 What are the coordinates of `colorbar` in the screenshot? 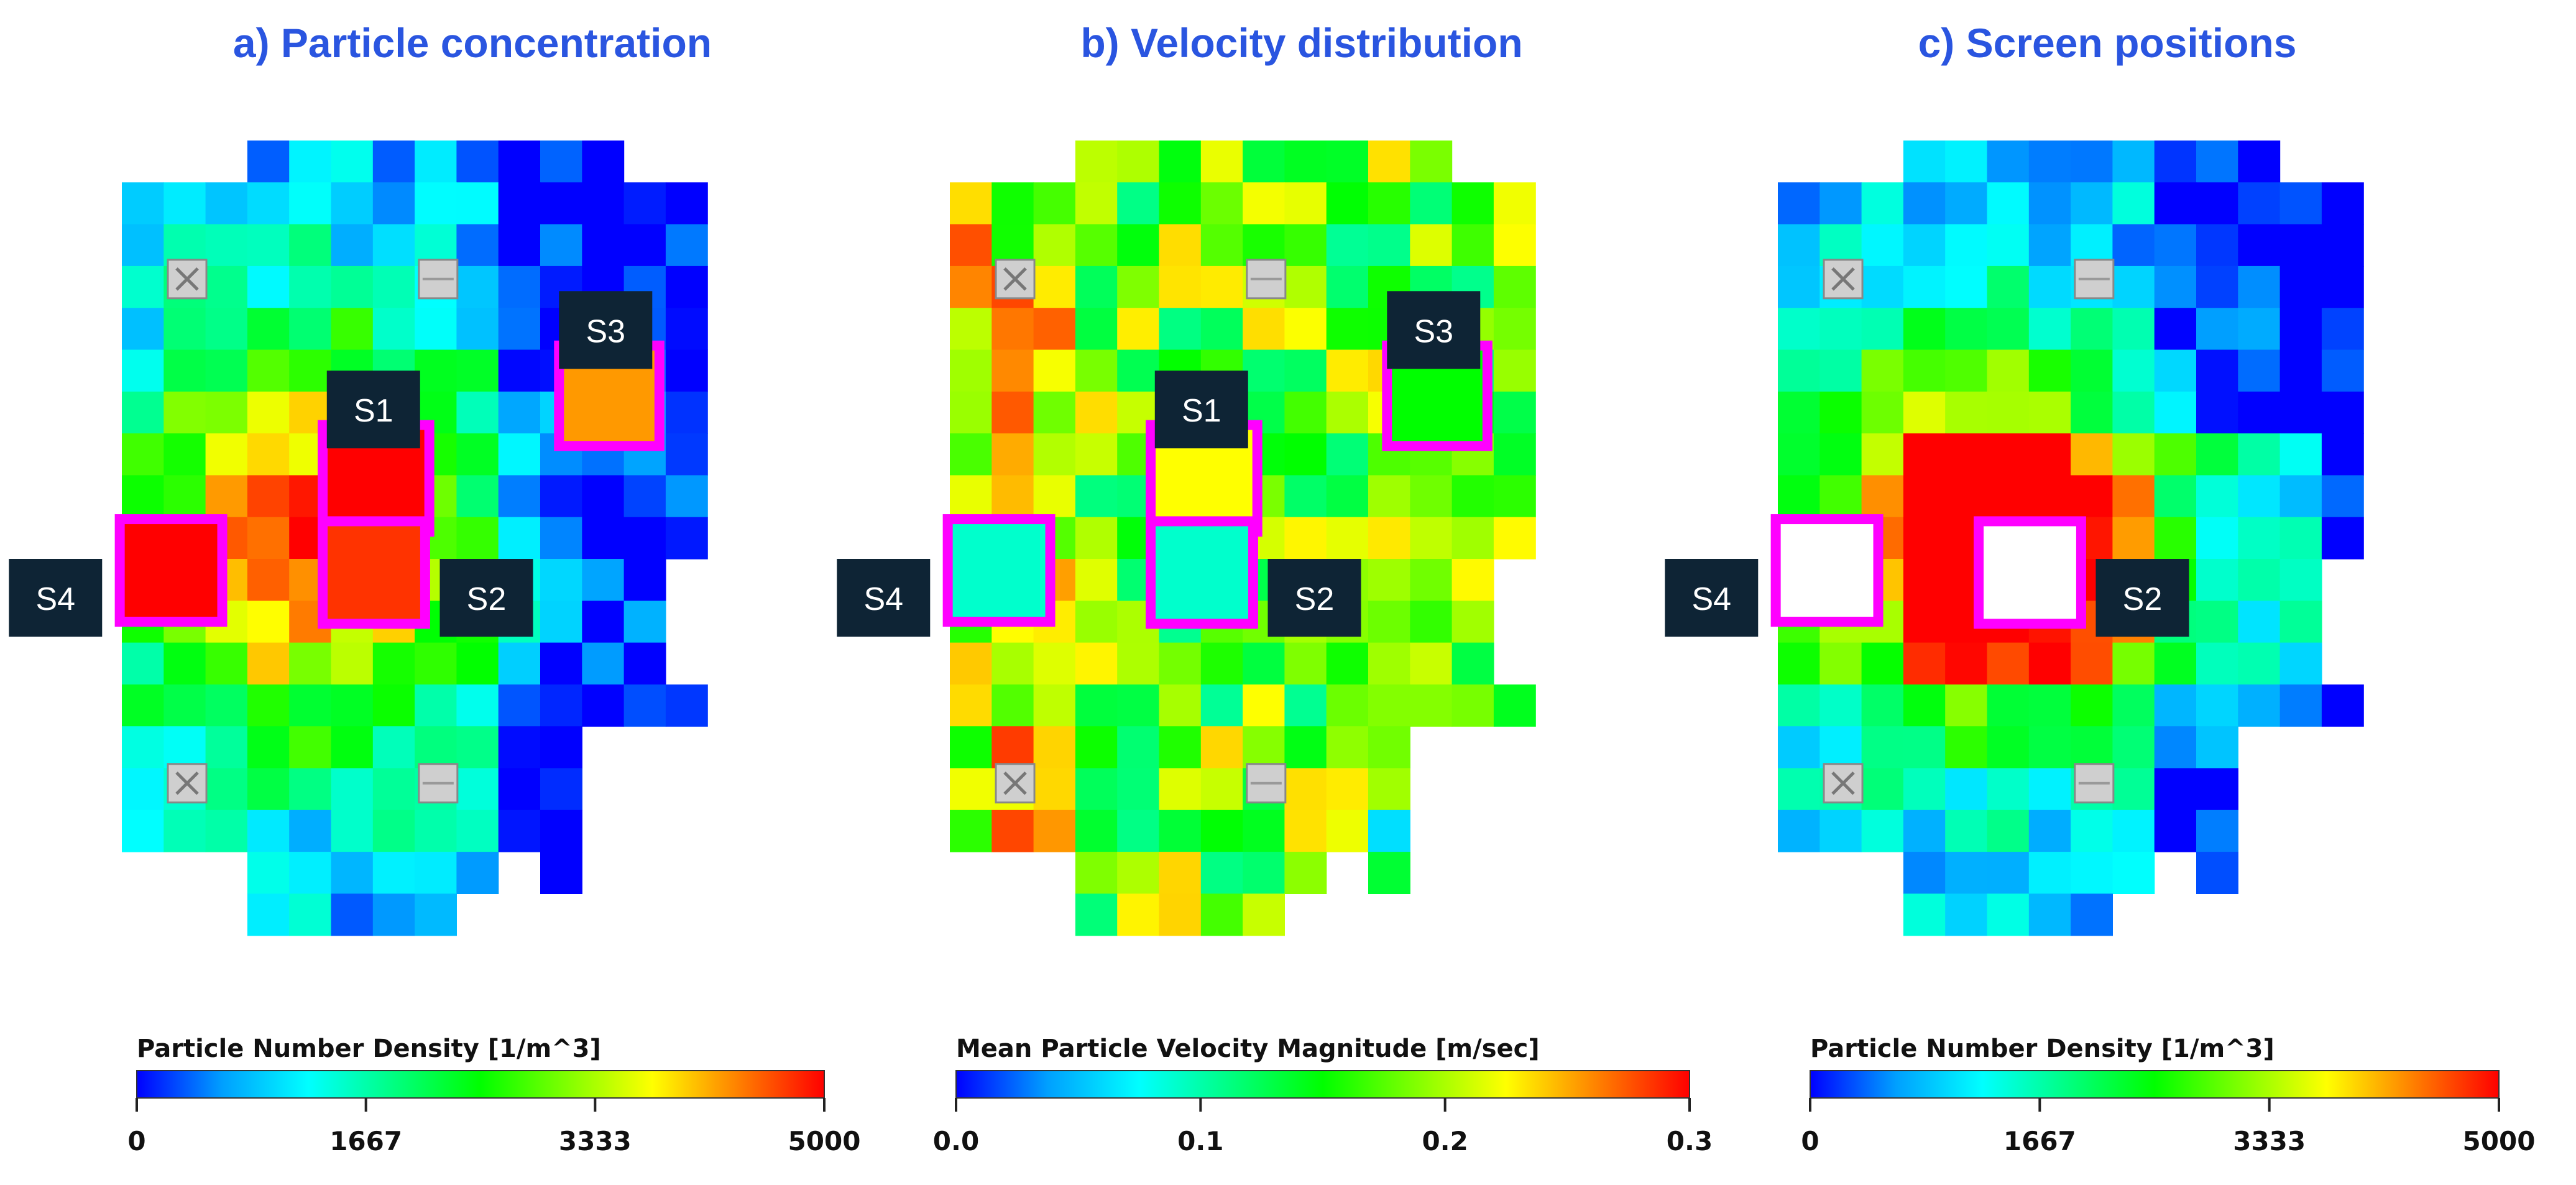 It's located at (480, 1084).